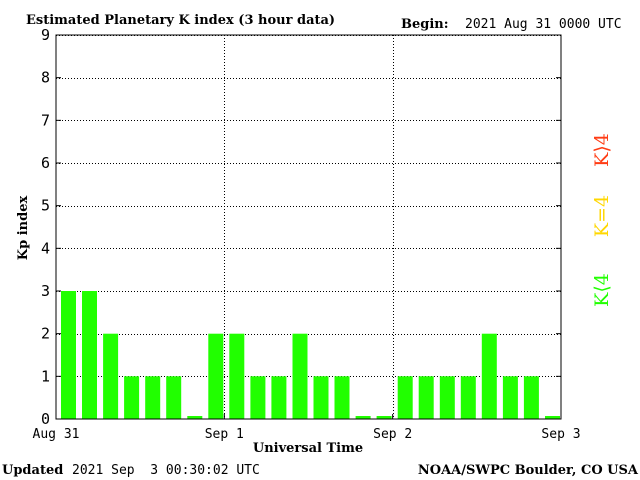 This screenshot has width=640, height=480. I want to click on legend-item: K=4, so click(602, 216).